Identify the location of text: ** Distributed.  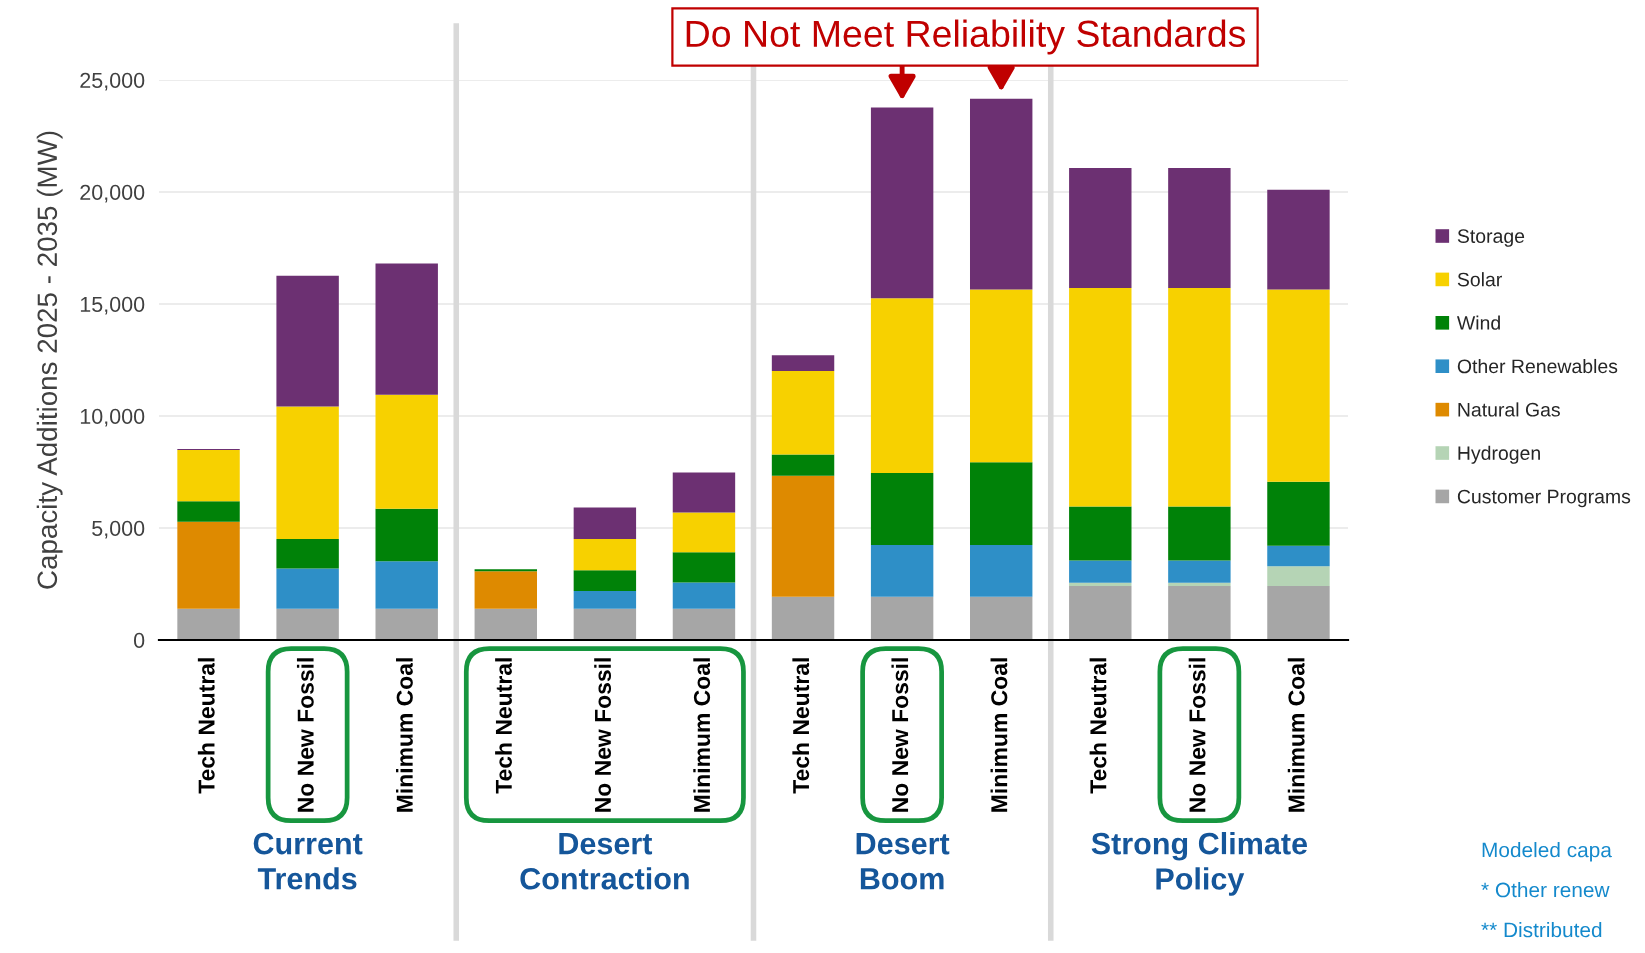
(1541, 930).